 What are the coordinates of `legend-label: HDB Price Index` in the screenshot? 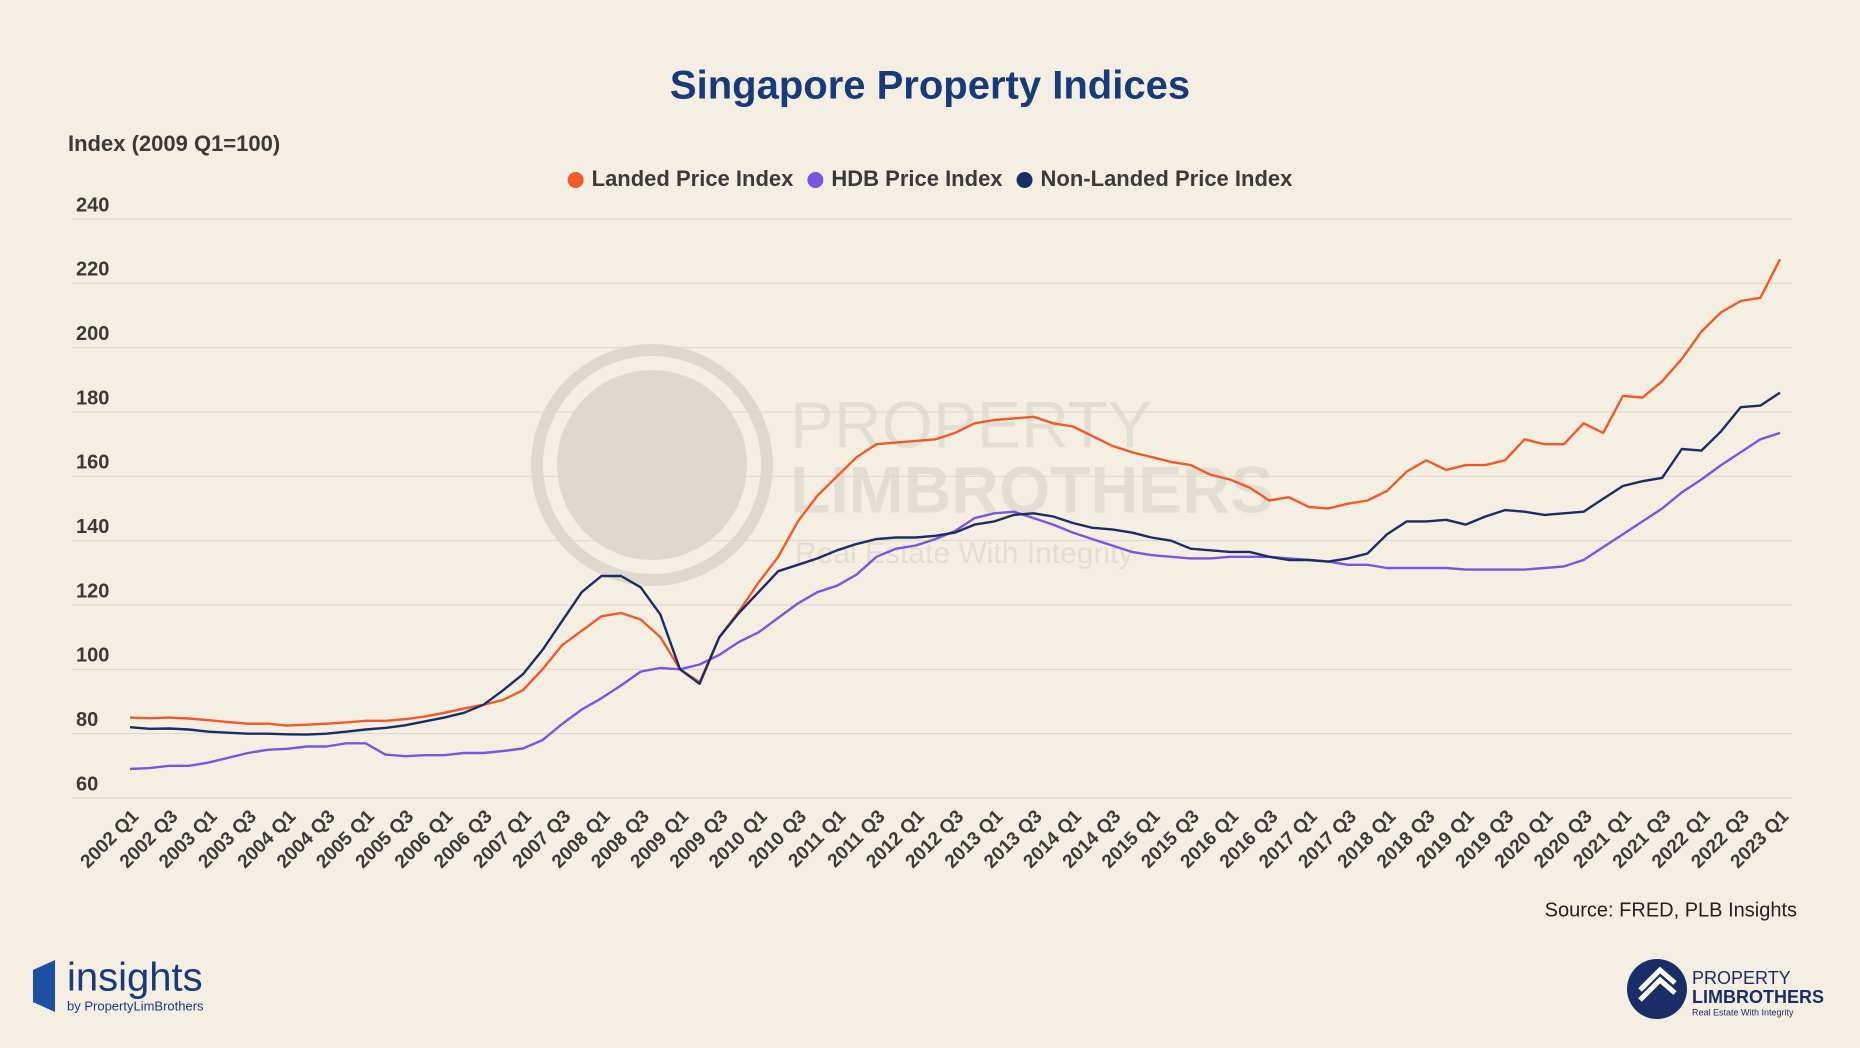 It's located at (917, 178).